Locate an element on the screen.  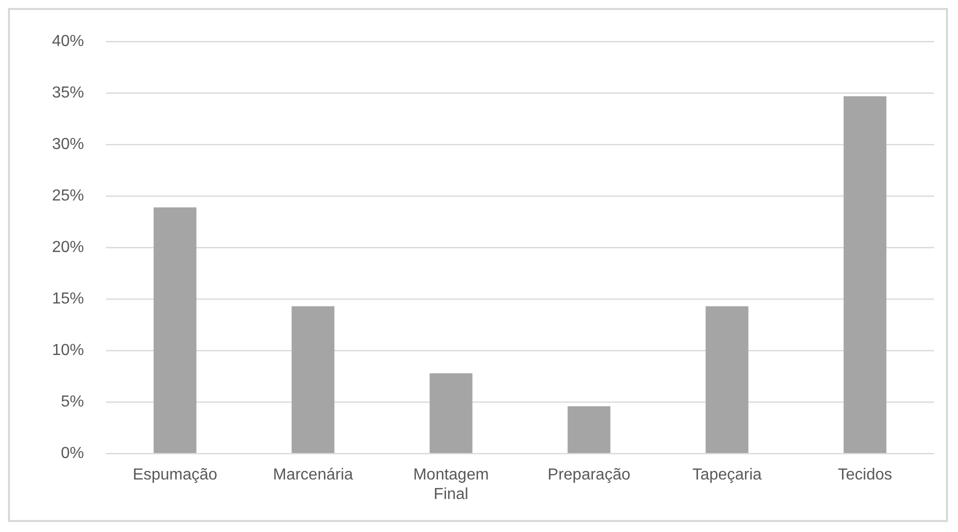
y-tick-label: 30% is located at coordinates (68, 145).